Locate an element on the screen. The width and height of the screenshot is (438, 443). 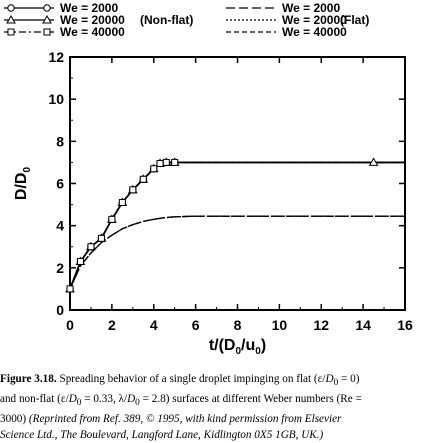
caption-line3: 3000) is located at coordinates (14, 419).